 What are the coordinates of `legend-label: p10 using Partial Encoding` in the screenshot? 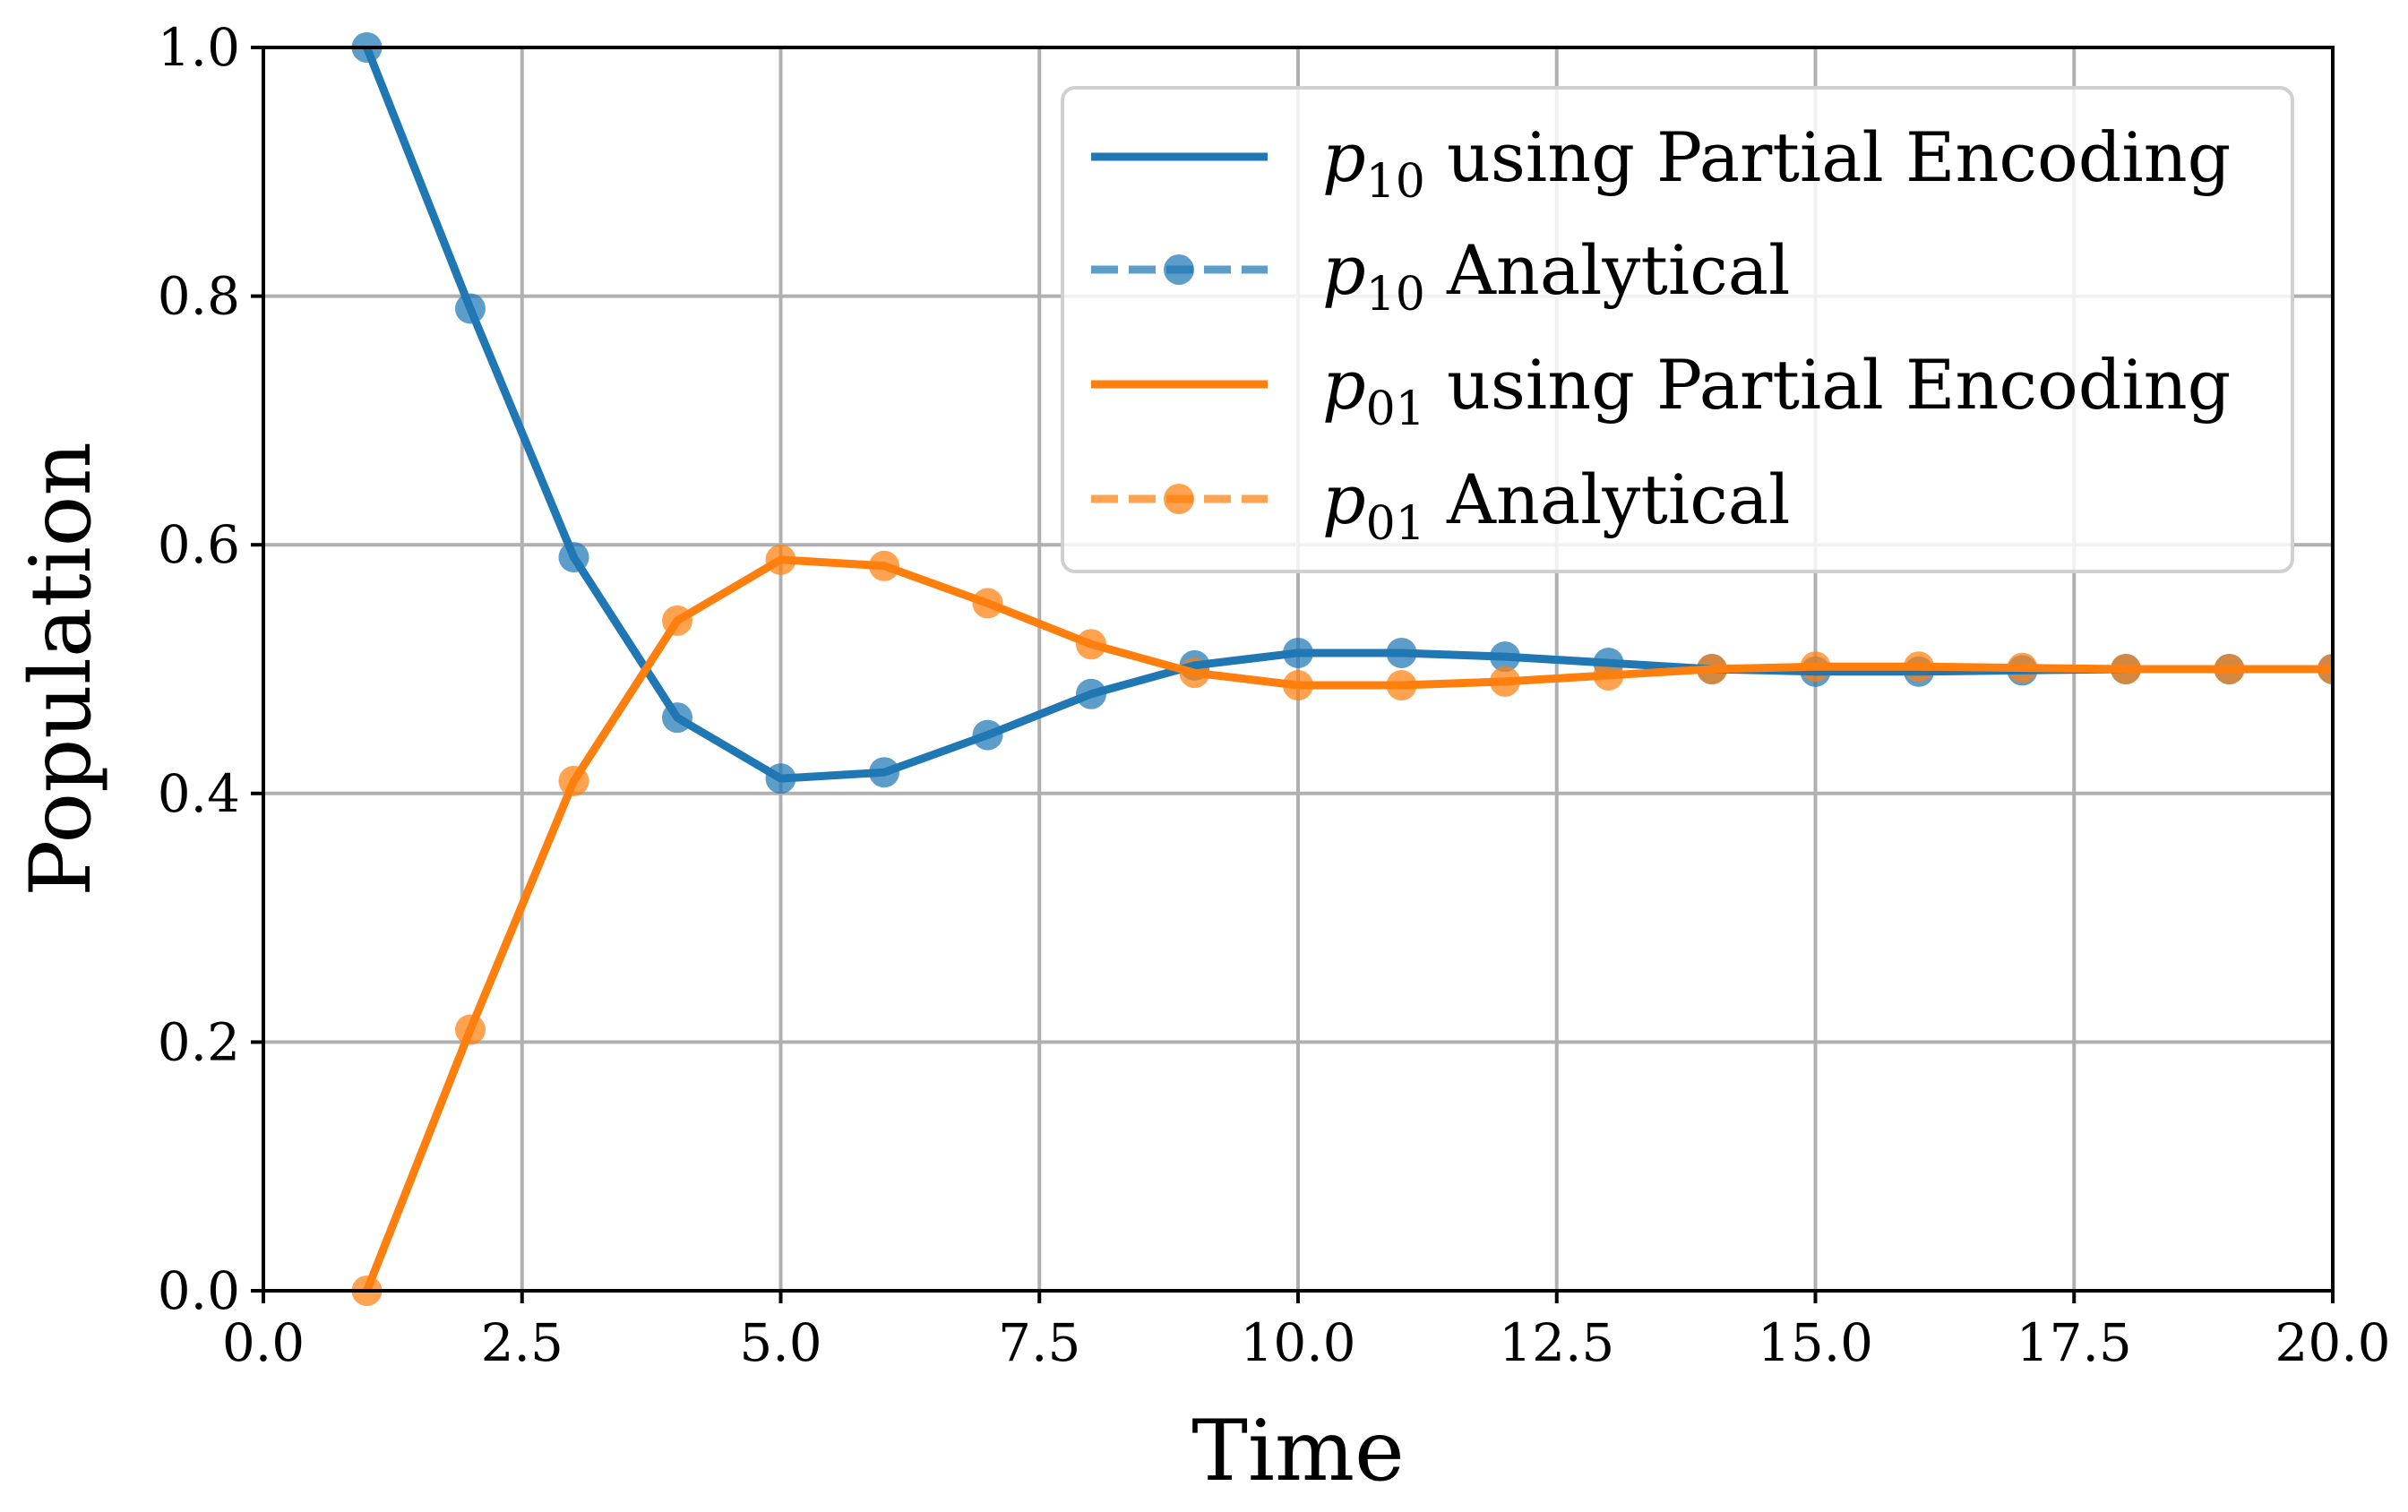 It's located at (1776, 163).